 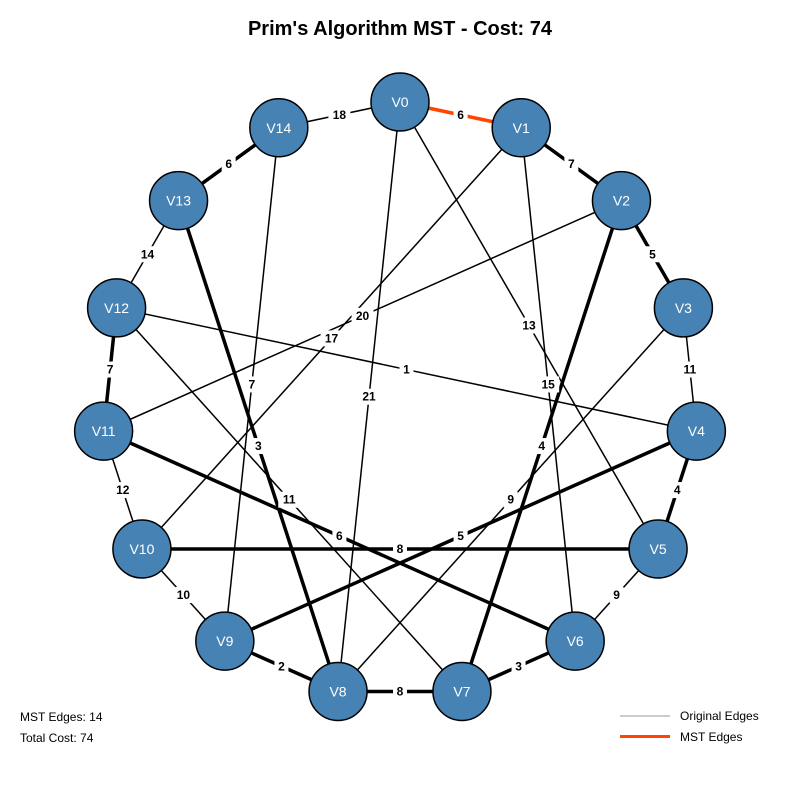 What do you see at coordinates (61, 717) in the screenshot?
I see `mst-edges-count: MST Edges: 14` at bounding box center [61, 717].